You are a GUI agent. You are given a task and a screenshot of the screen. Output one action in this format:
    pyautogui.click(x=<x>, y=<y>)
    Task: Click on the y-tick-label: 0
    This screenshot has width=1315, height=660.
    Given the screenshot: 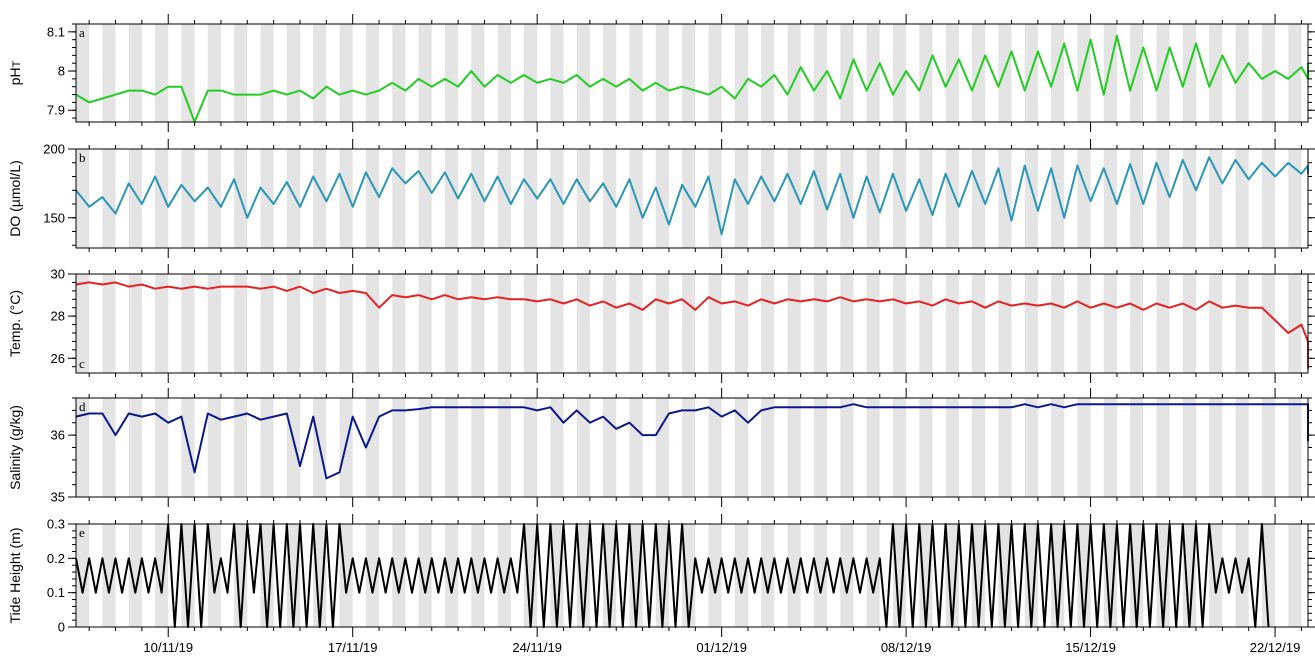 What is the action you would take?
    pyautogui.click(x=61, y=627)
    